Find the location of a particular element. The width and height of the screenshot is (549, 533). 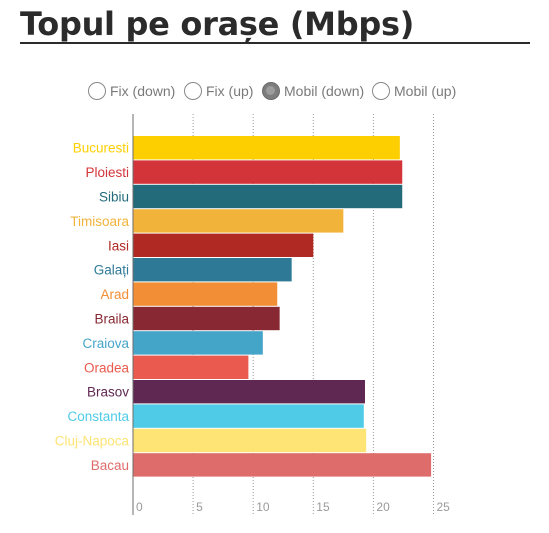

x-tick-label: 5 is located at coordinates (199, 507).